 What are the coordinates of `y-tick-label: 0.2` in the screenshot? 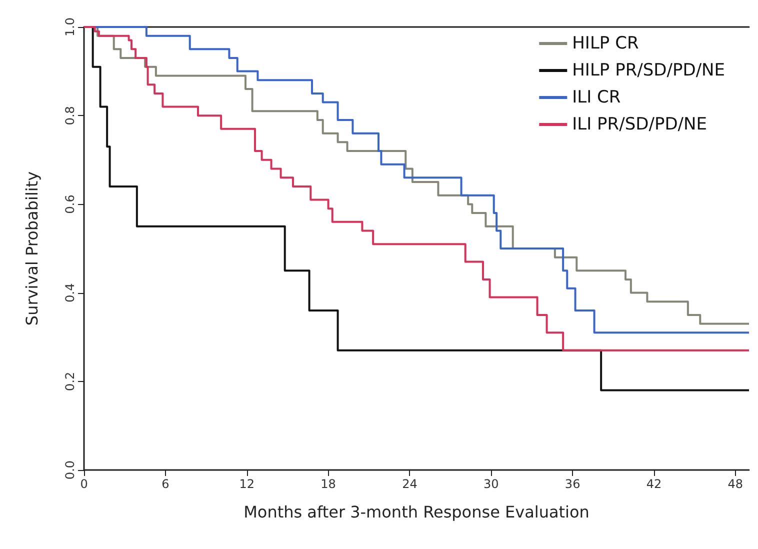 It's located at (70, 381).